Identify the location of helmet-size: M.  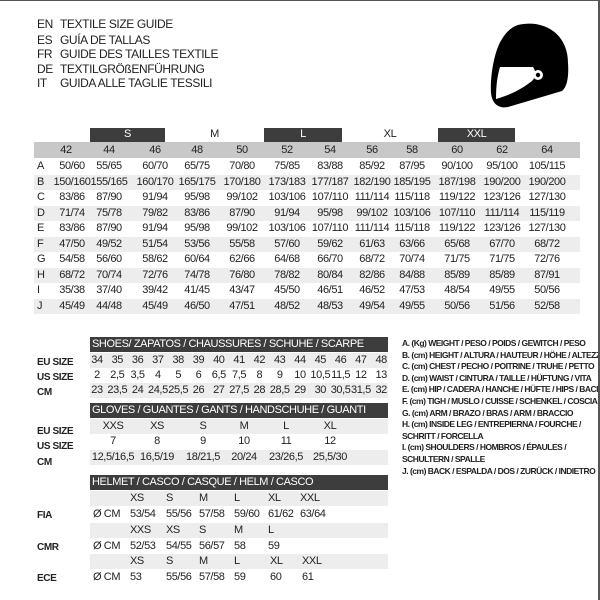
(238, 529).